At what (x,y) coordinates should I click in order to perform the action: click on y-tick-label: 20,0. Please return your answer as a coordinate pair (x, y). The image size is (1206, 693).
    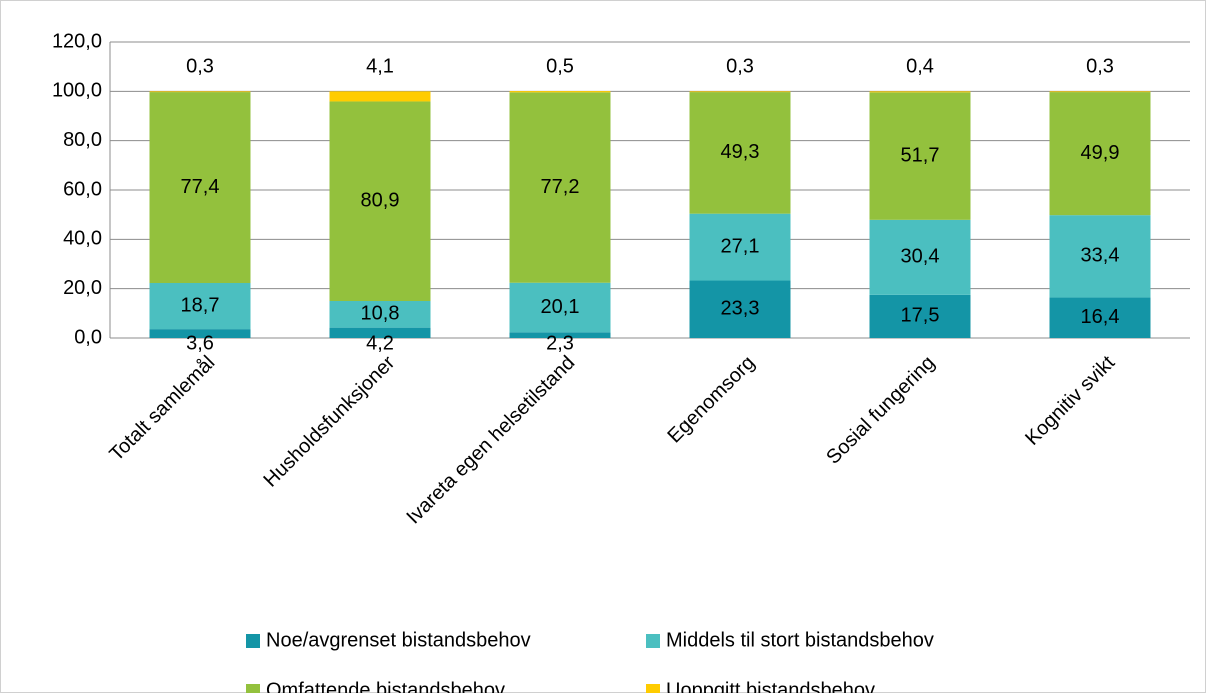
    Looking at the image, I should click on (82, 288).